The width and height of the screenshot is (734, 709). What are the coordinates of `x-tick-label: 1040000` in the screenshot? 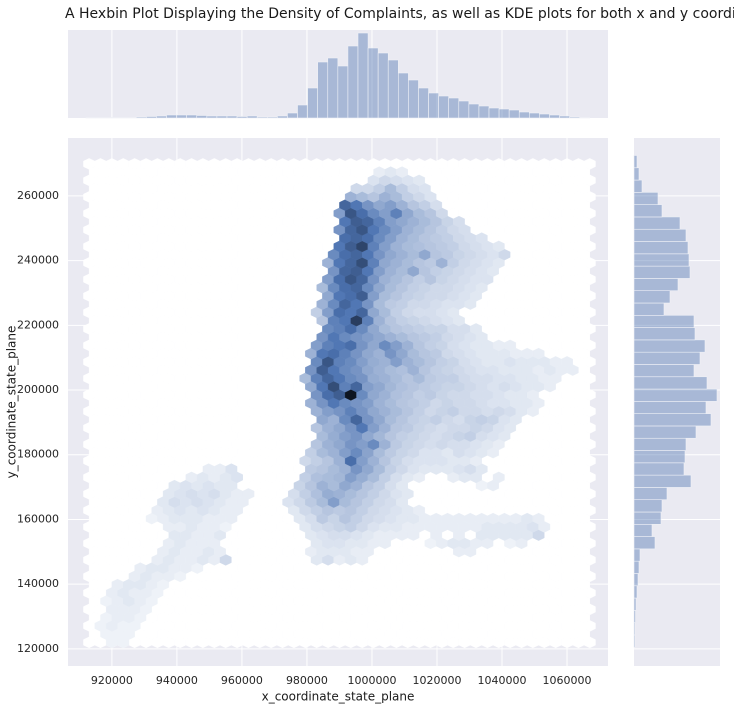 It's located at (502, 680).